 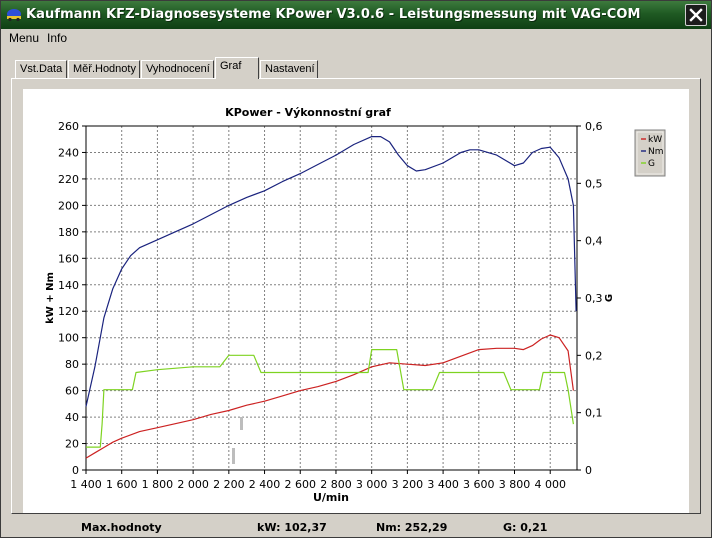 I want to click on x-tick-label: 3 000, so click(x=372, y=484).